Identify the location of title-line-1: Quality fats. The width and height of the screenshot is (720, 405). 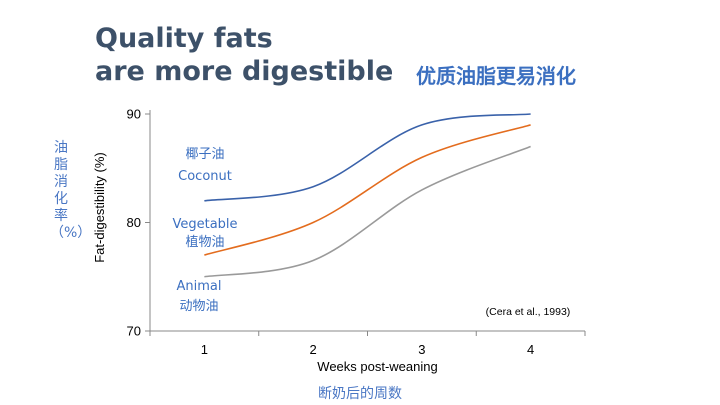
(184, 38).